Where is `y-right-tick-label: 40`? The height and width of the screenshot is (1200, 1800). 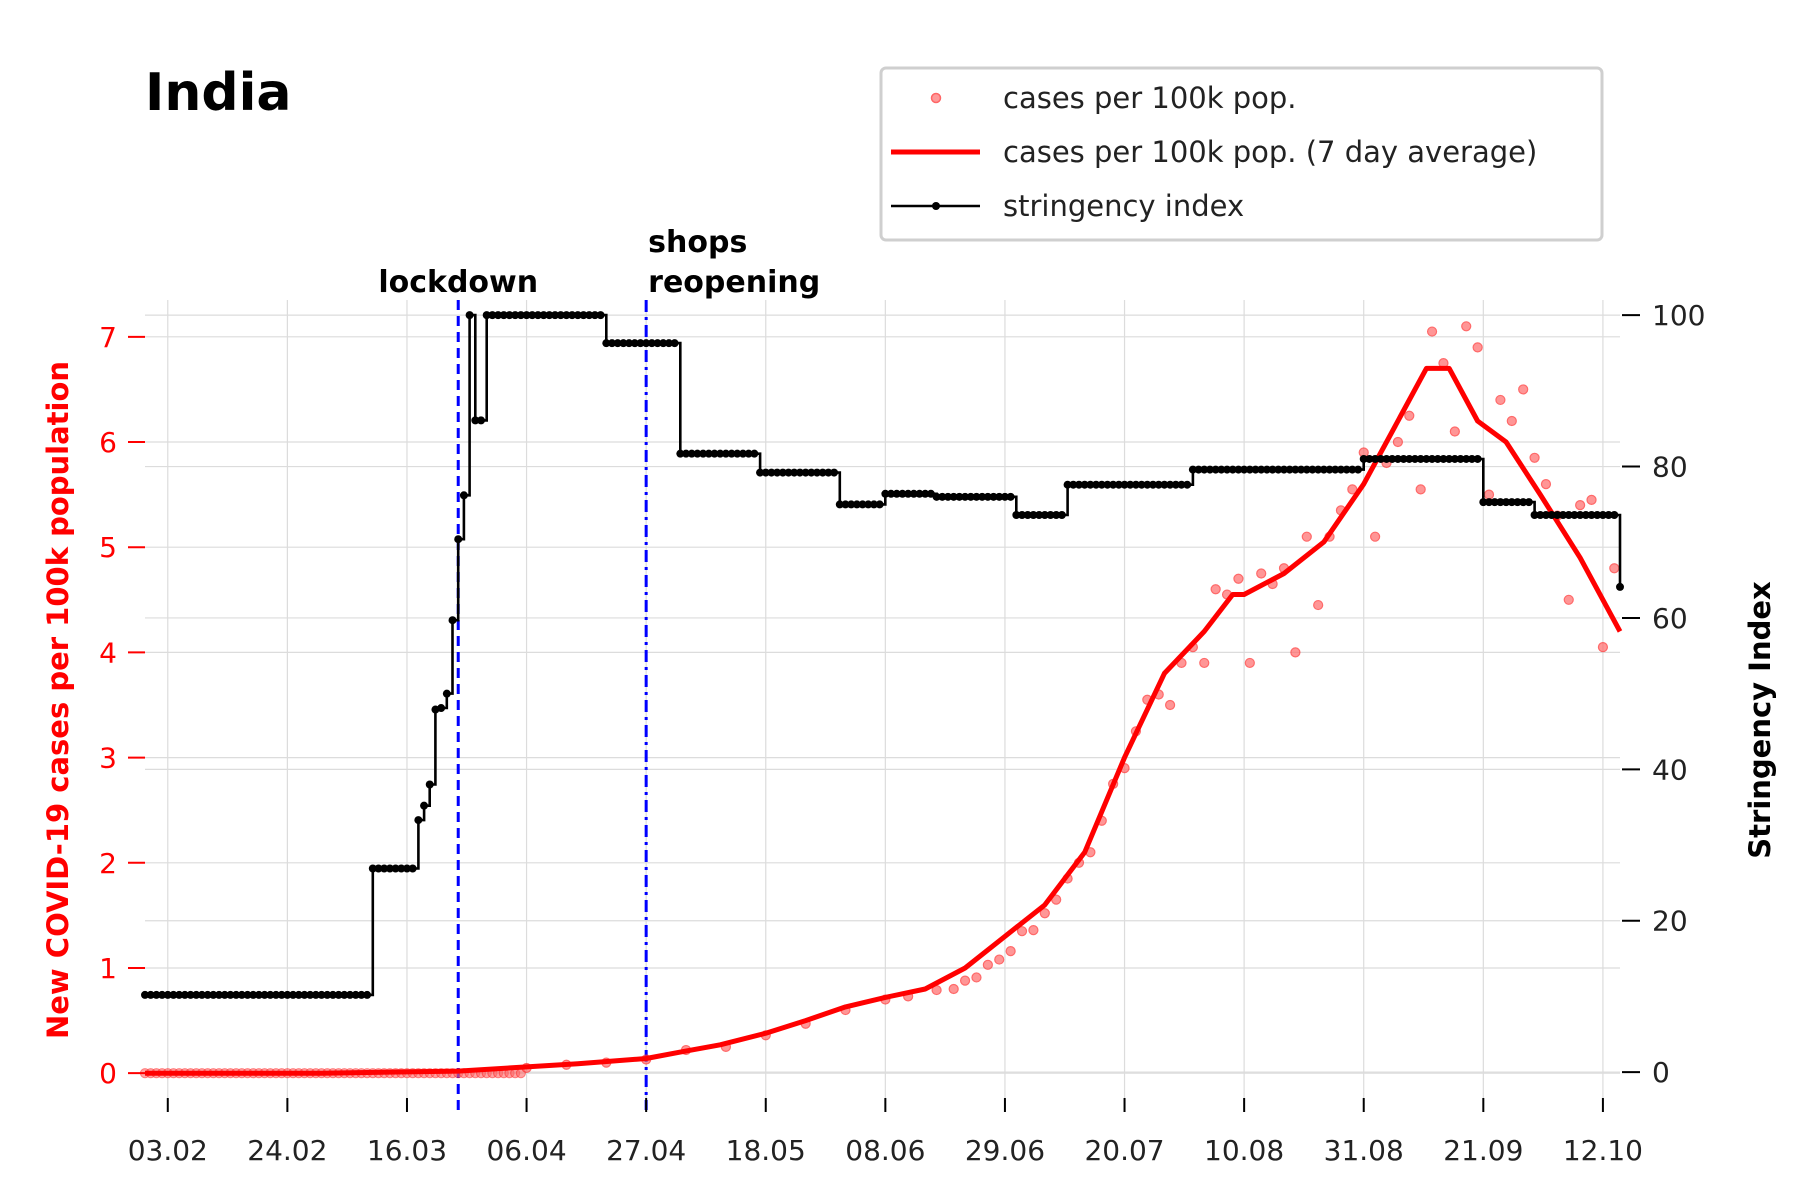 y-right-tick-label: 40 is located at coordinates (1670, 769).